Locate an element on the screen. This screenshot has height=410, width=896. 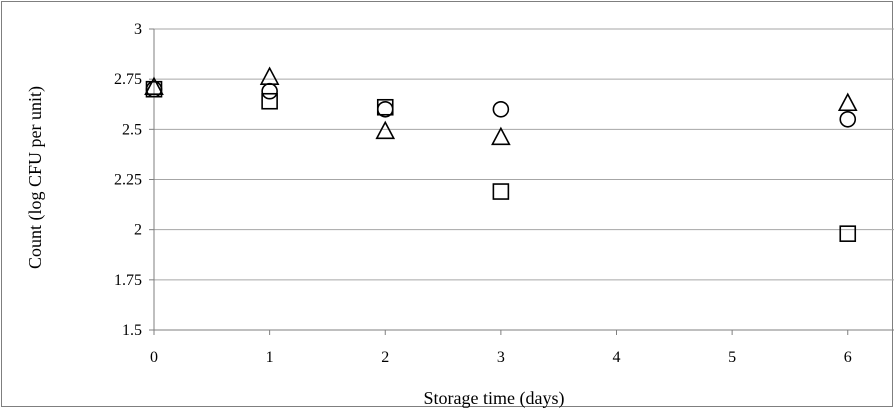
y-tick-label: 2 is located at coordinates (138, 230).